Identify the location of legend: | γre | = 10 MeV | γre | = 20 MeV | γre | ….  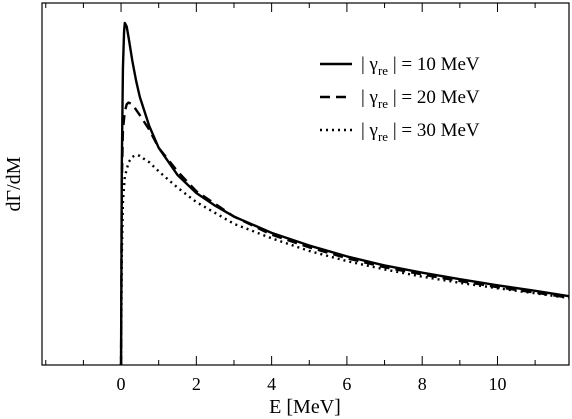
(400, 99).